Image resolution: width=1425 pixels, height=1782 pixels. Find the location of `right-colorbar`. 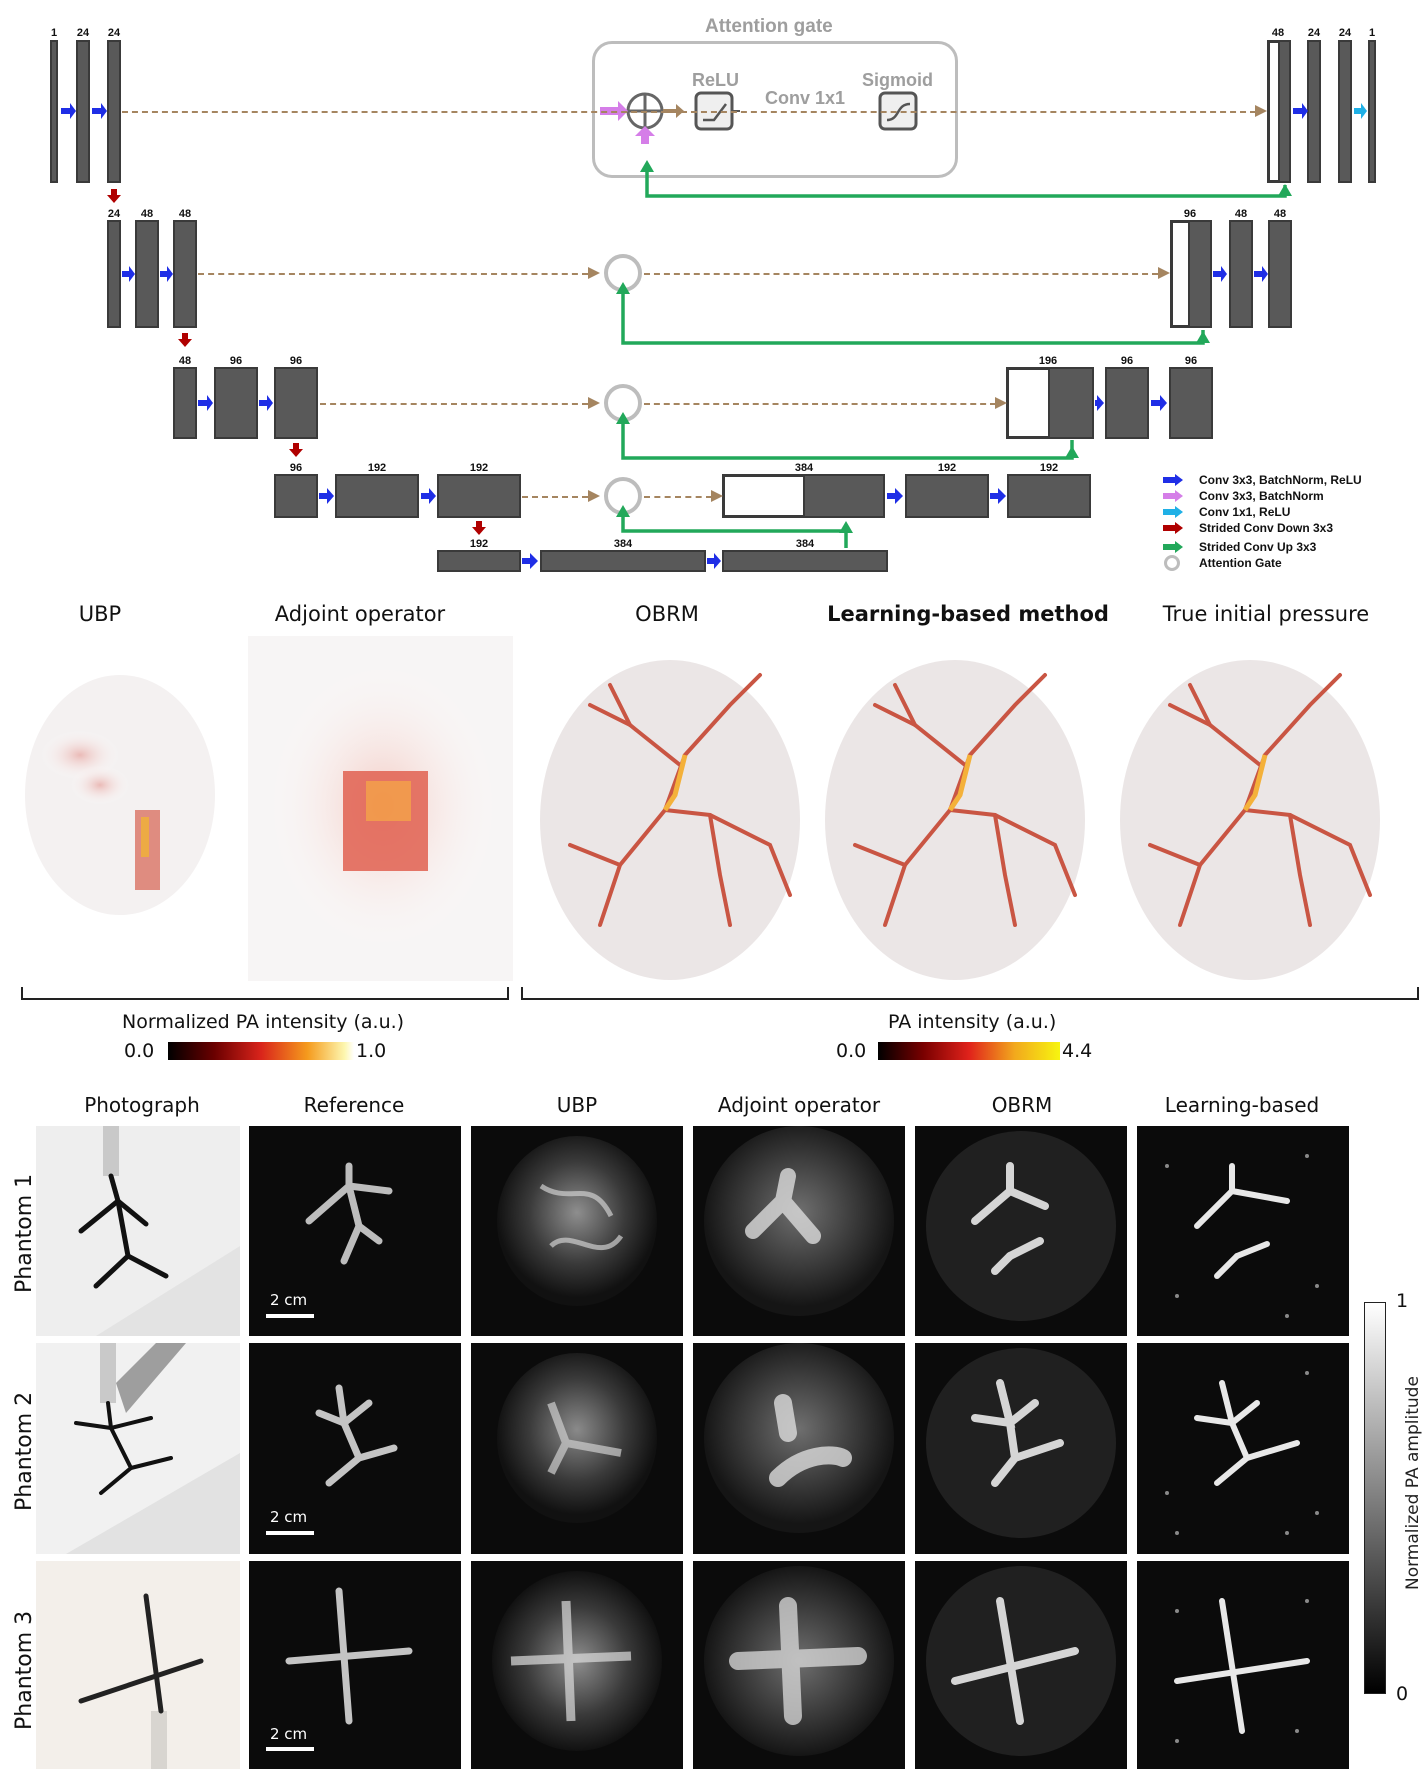

right-colorbar is located at coordinates (969, 1051).